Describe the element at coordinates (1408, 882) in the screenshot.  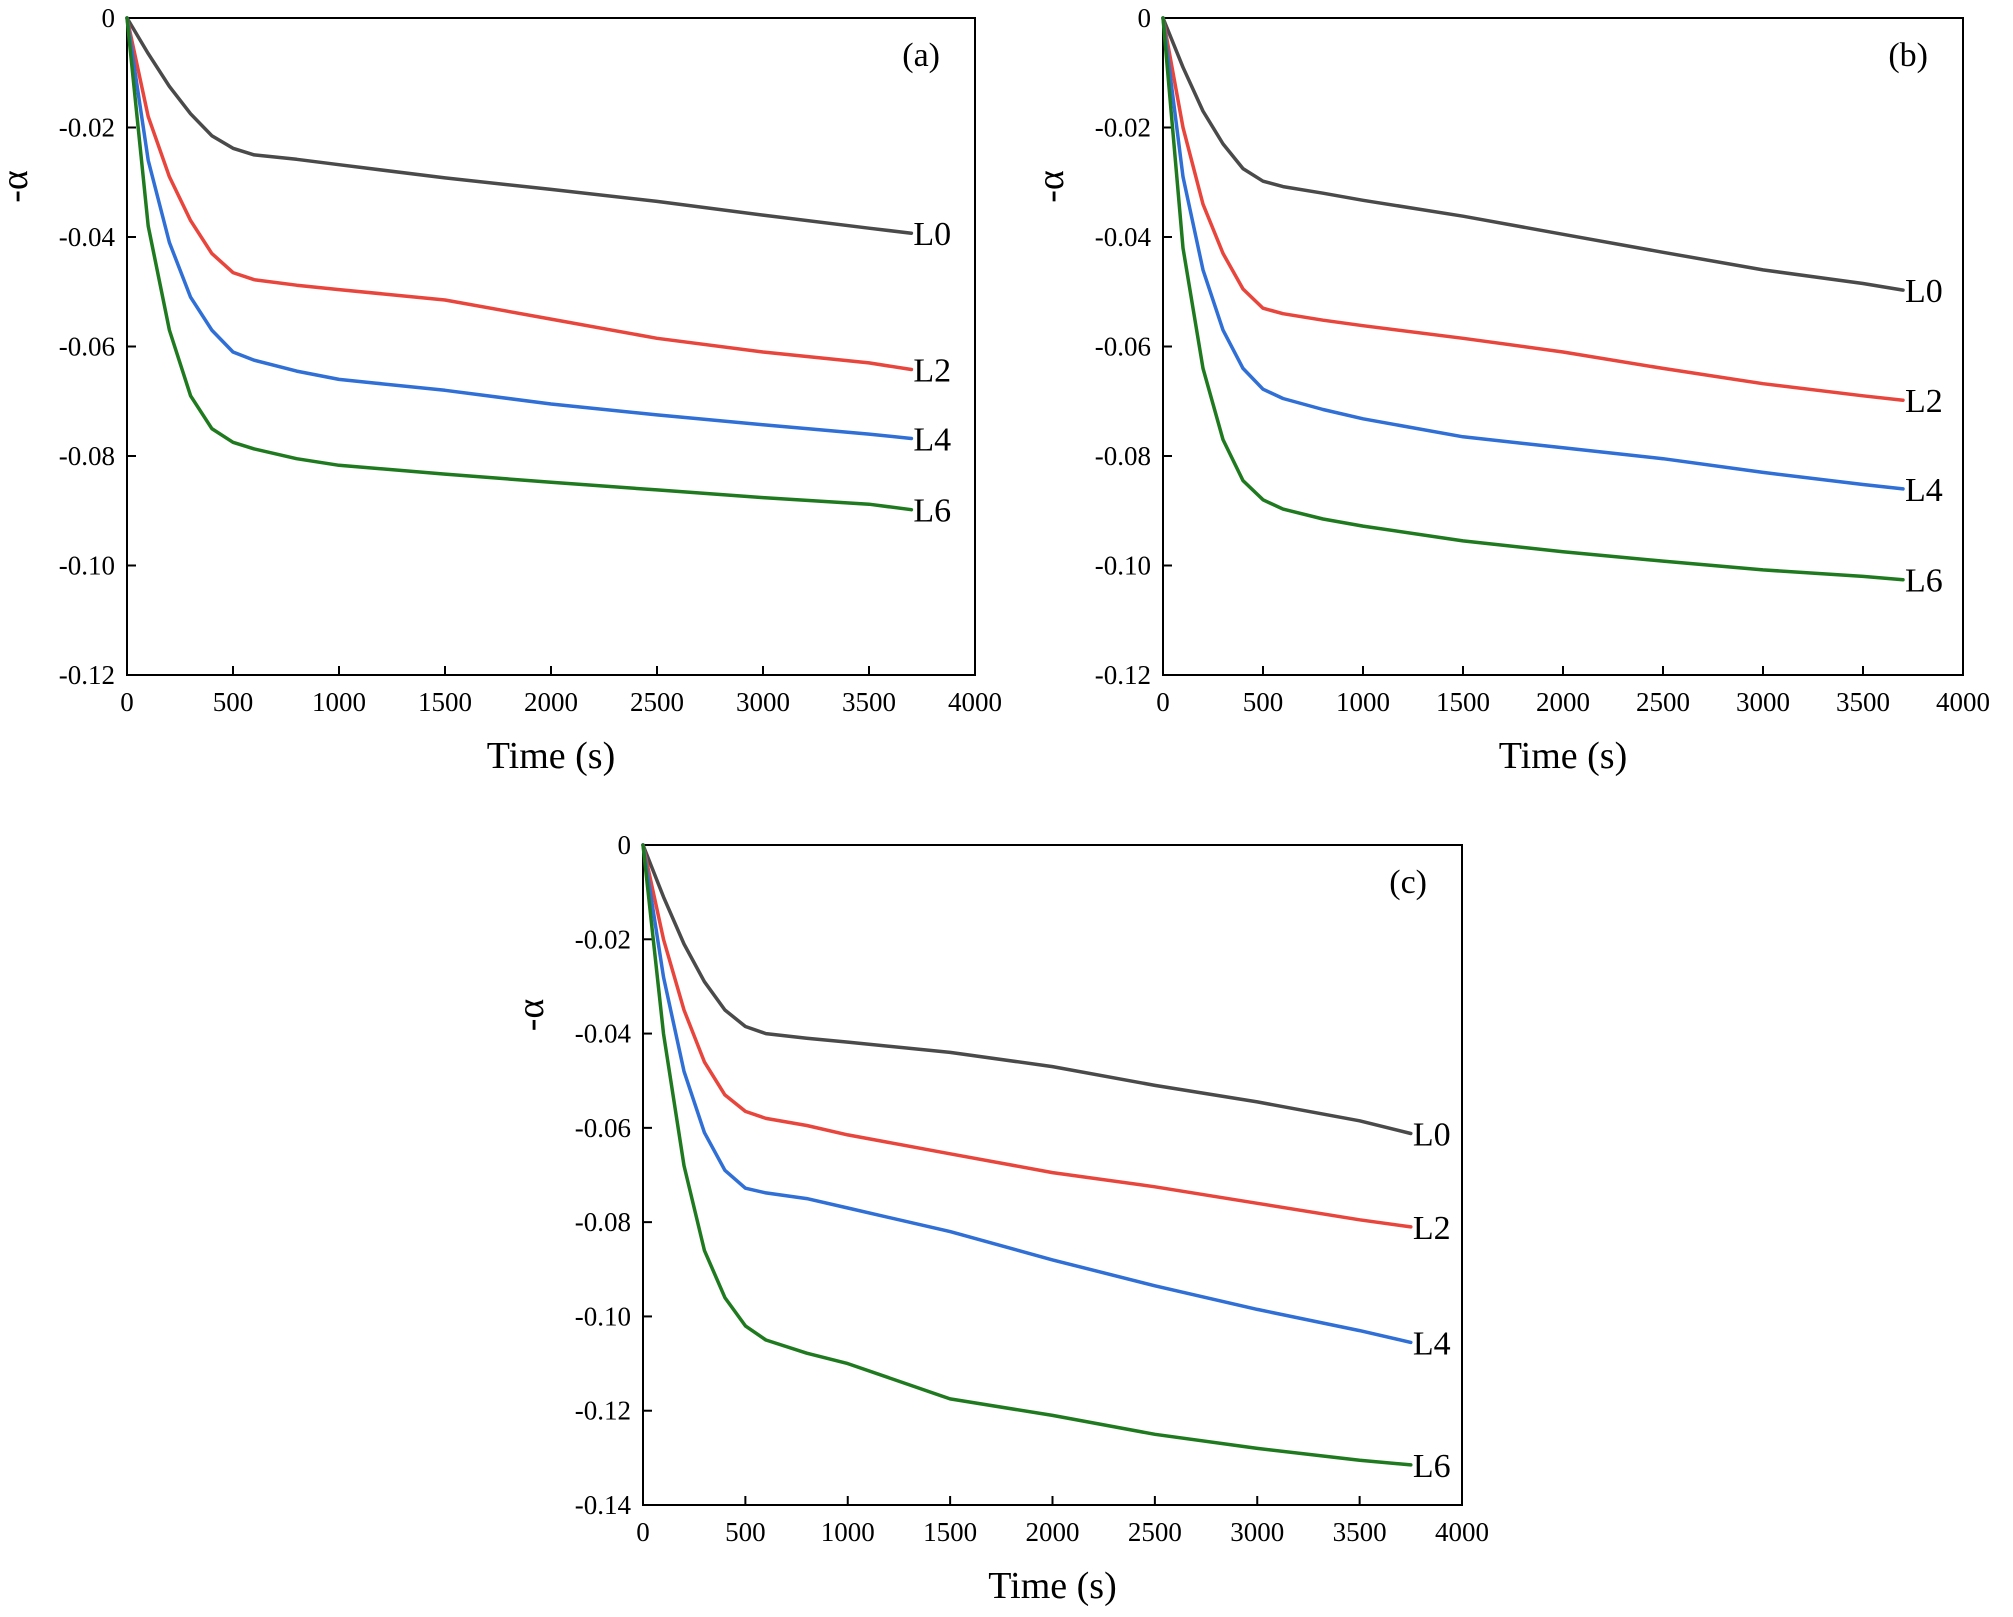
I see `panel-label: (c)` at that location.